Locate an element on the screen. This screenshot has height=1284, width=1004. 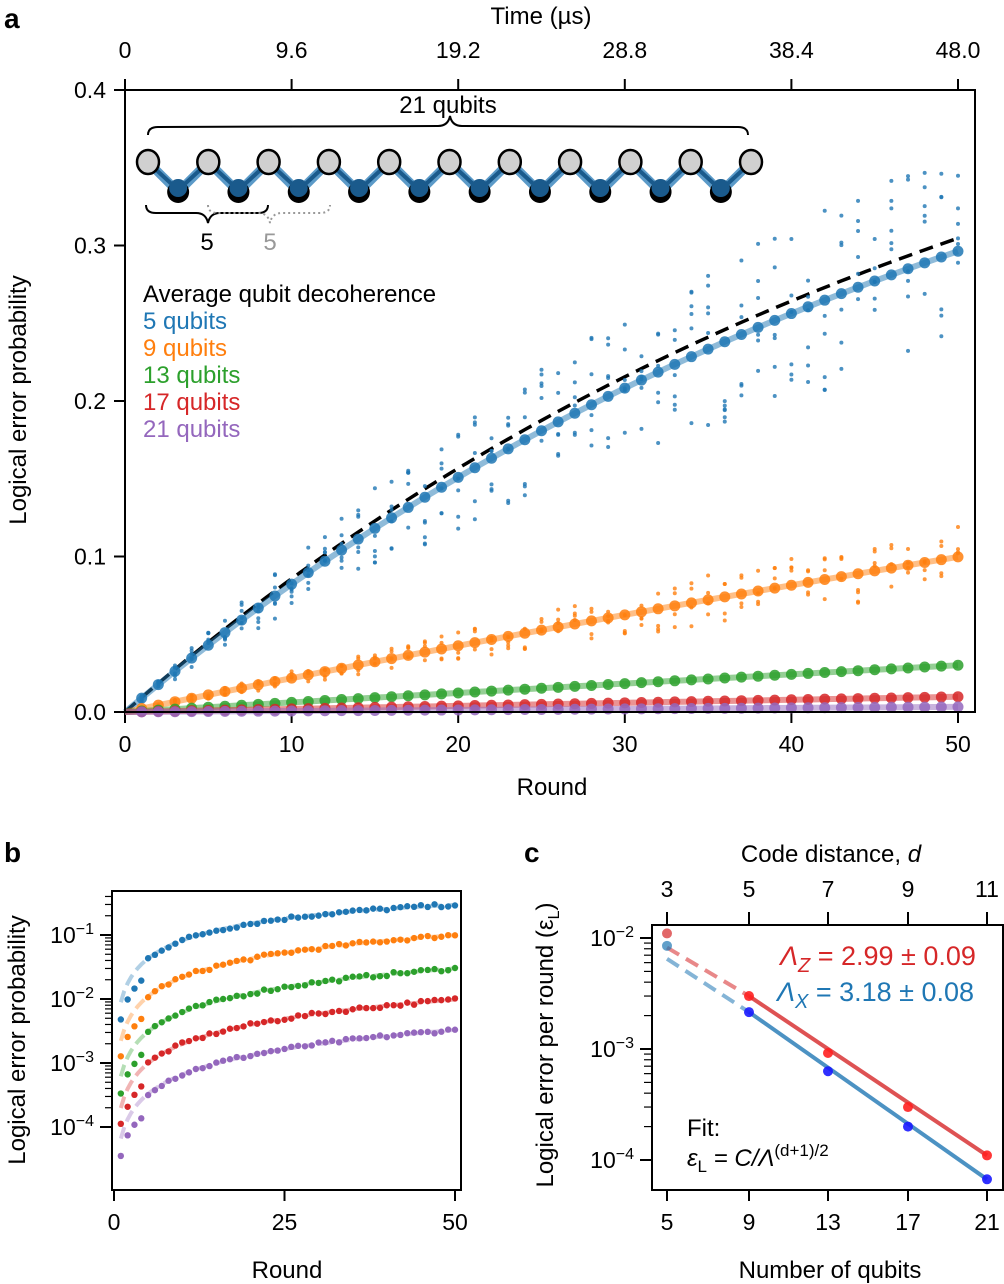
a-x-tick-label: 50 is located at coordinates (958, 744).